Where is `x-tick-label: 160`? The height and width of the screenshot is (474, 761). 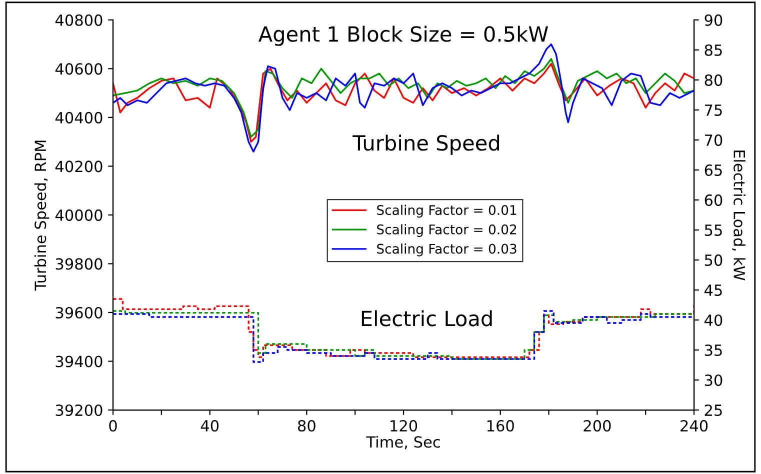
x-tick-label: 160 is located at coordinates (500, 426).